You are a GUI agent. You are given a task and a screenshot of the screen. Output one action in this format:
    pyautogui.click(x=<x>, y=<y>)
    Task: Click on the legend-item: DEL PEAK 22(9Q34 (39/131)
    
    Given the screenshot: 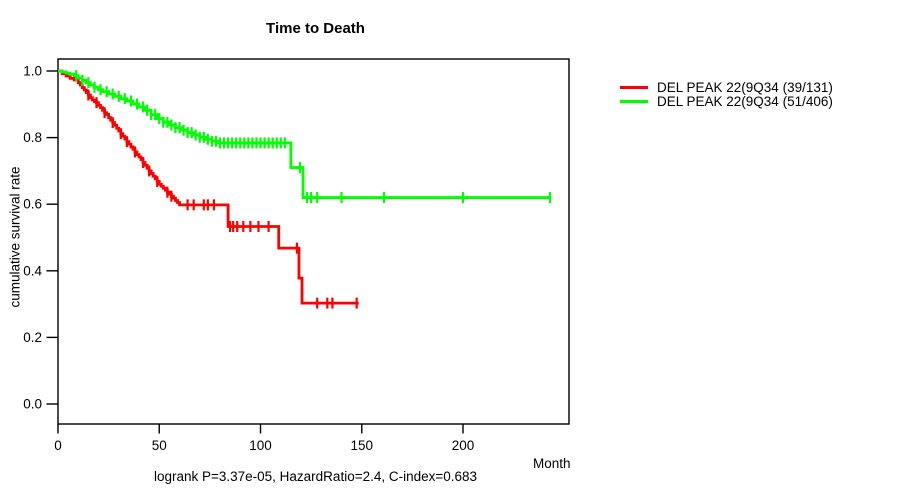 What is the action you would take?
    pyautogui.click(x=726, y=88)
    